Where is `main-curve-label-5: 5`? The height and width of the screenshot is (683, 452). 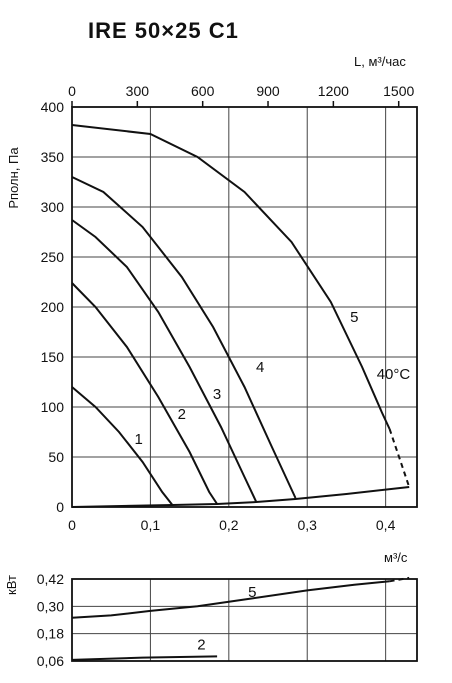
main-curve-label-5: 5 is located at coordinates (354, 317).